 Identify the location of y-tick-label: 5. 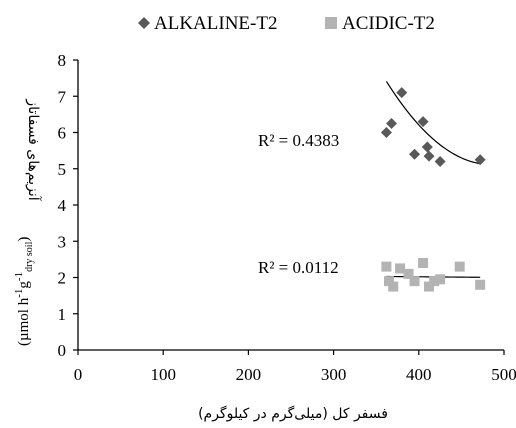
(62, 169).